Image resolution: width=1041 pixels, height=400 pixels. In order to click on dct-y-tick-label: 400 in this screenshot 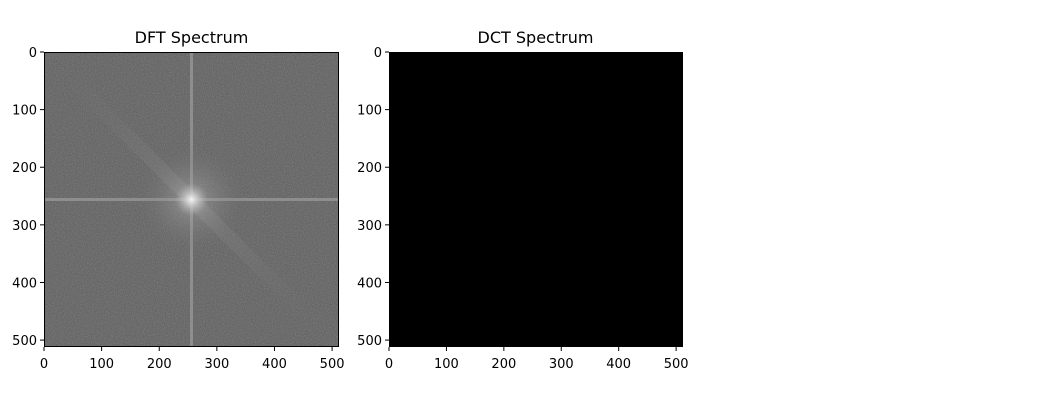, I will do `click(369, 283)`.